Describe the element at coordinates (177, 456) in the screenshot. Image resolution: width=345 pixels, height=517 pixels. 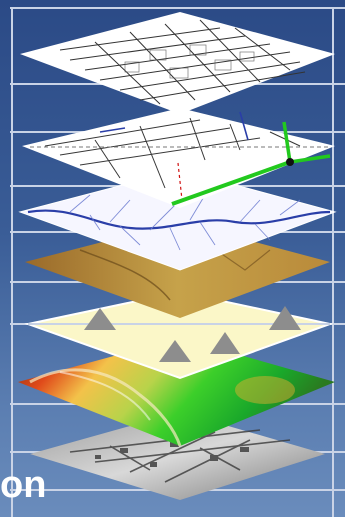
I see `aerial-imagery-layer` at that location.